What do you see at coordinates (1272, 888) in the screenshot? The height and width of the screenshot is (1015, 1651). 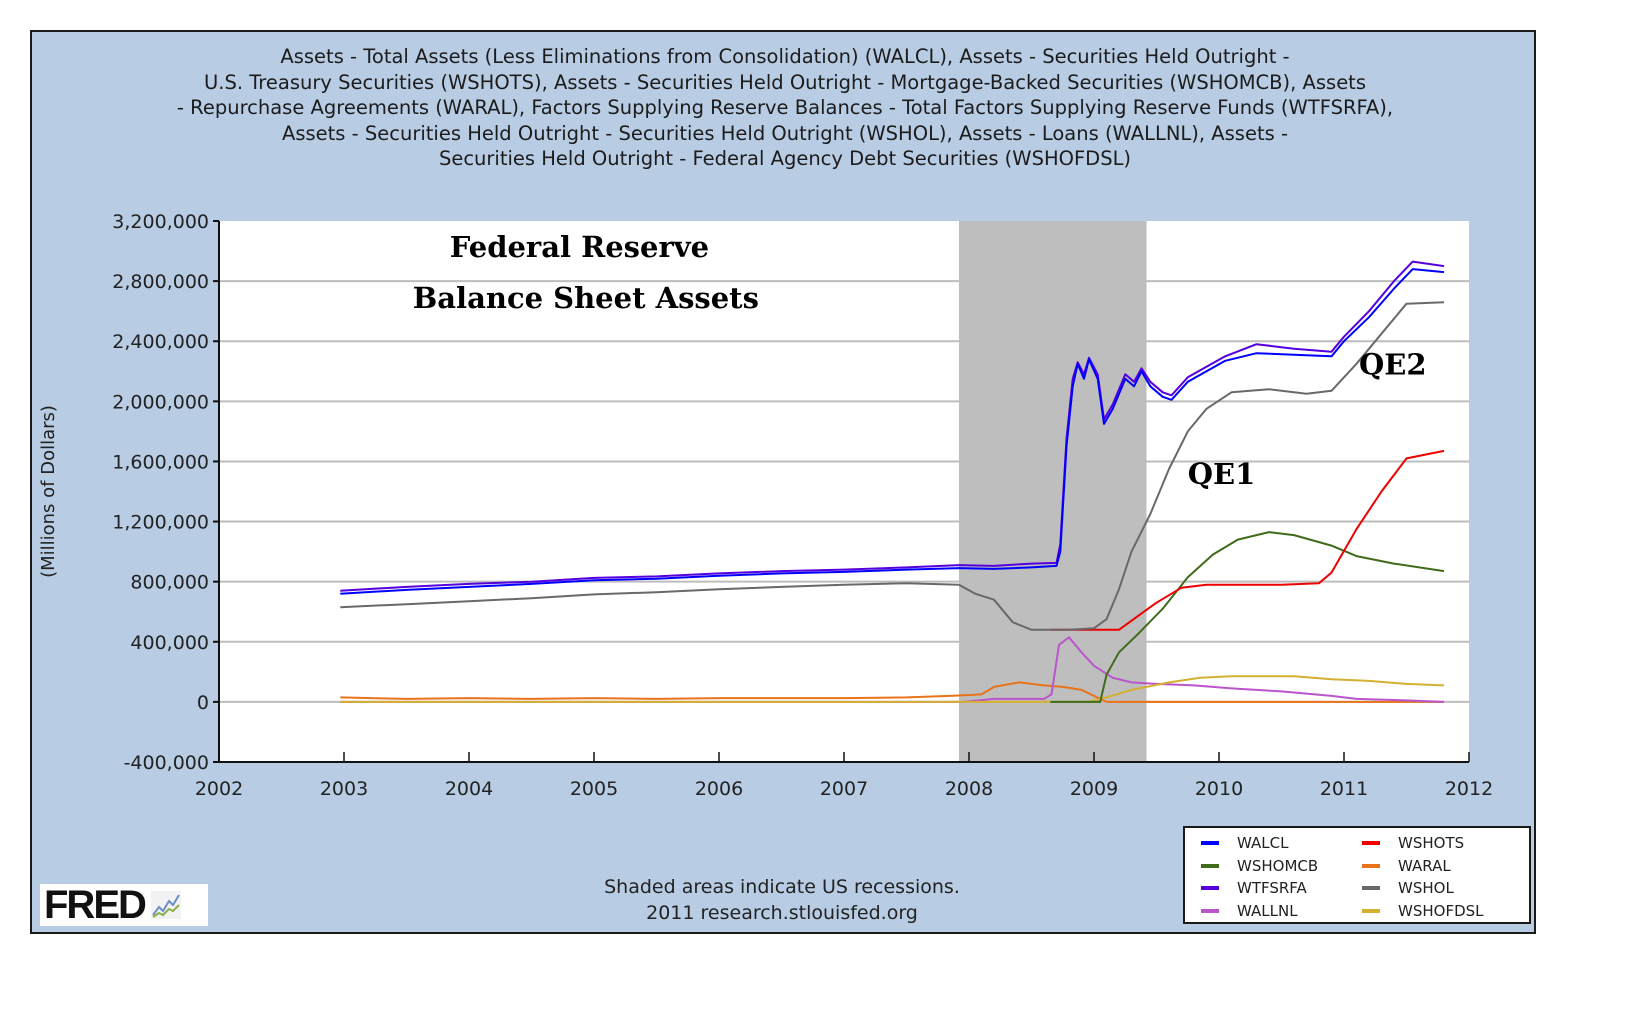 I see `legend-label: WTFSRFA` at bounding box center [1272, 888].